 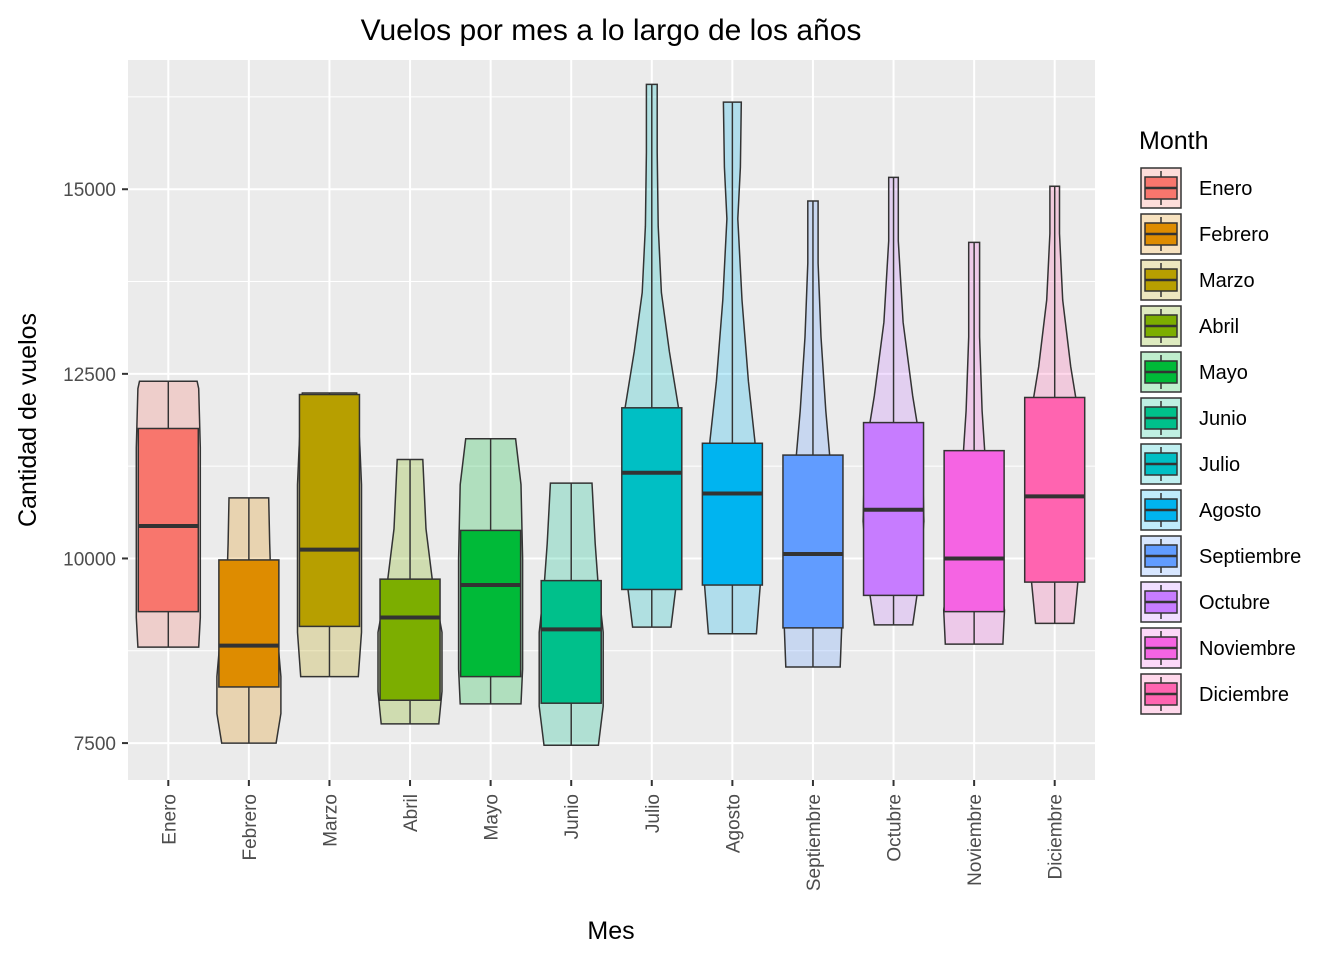 I want to click on box-julio, so click(x=652, y=499).